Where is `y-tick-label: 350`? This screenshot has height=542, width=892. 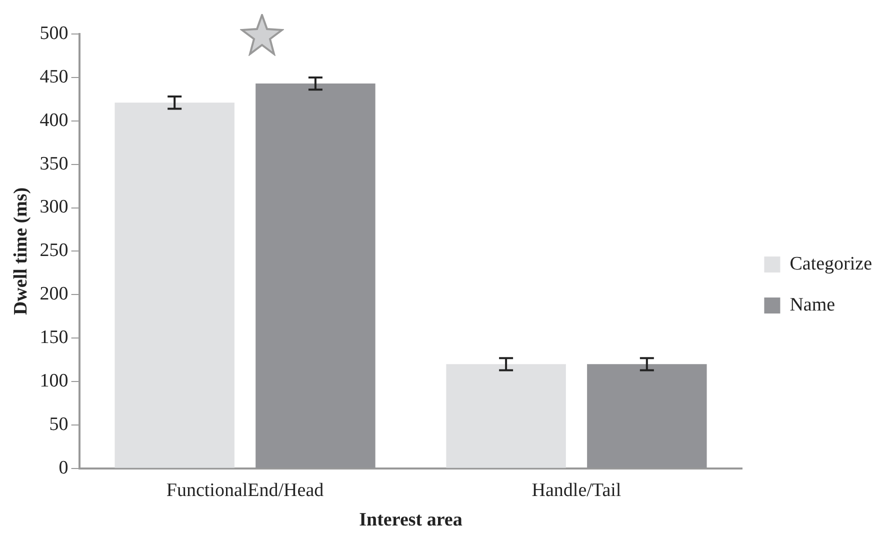
y-tick-label: 350 is located at coordinates (54, 163).